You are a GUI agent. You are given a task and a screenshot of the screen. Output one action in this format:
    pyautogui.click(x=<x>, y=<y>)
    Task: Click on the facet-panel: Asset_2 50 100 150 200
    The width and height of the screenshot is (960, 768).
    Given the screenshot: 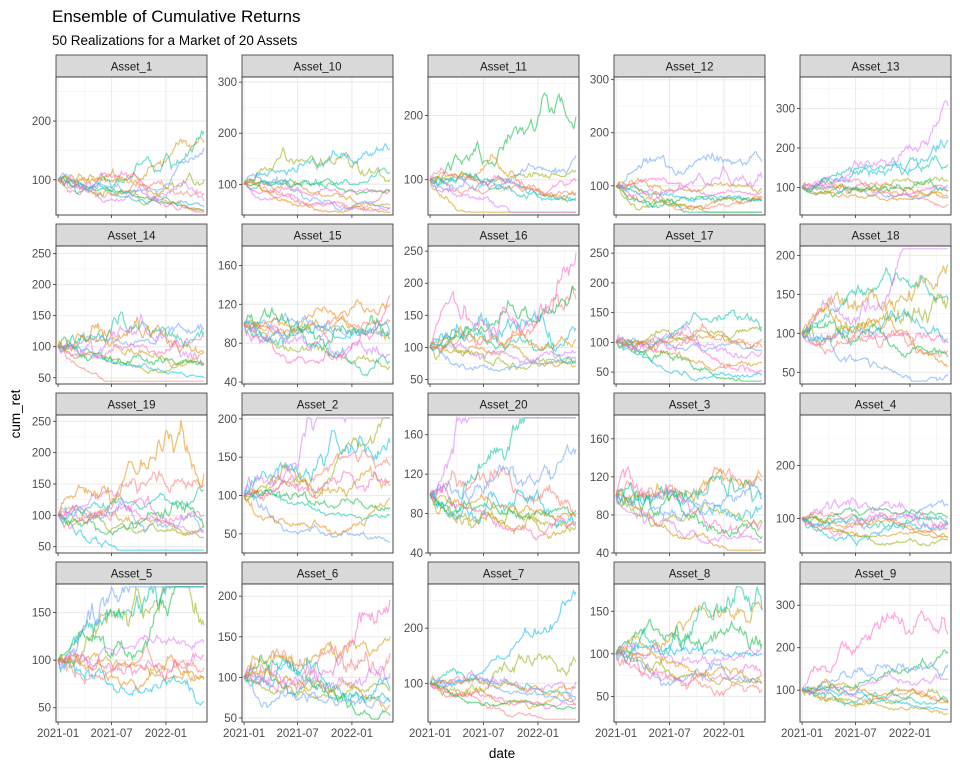 What is the action you would take?
    pyautogui.click(x=306, y=474)
    